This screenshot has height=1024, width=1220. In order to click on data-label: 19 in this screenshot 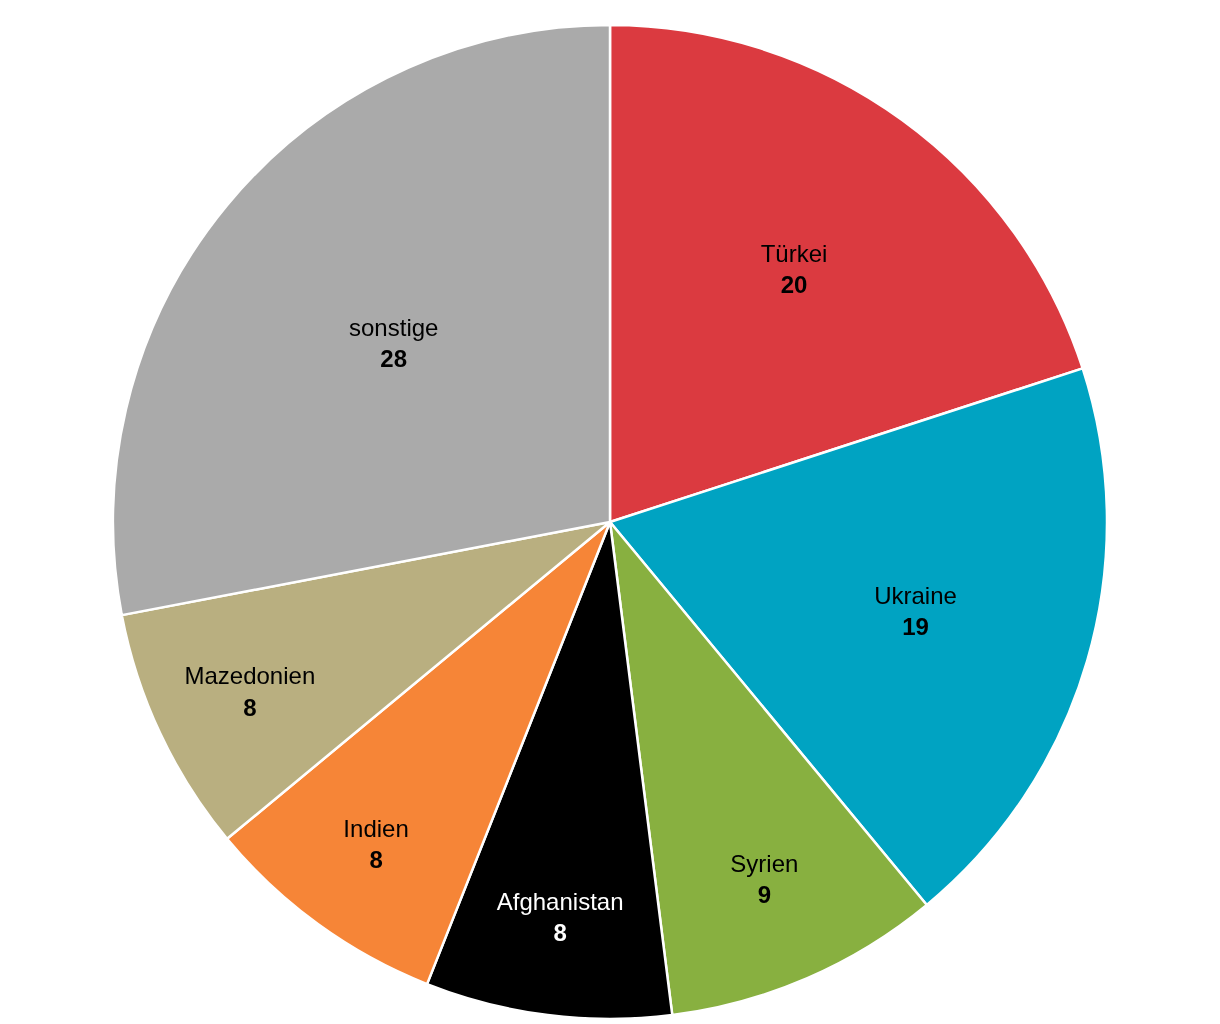, I will do `click(915, 626)`.